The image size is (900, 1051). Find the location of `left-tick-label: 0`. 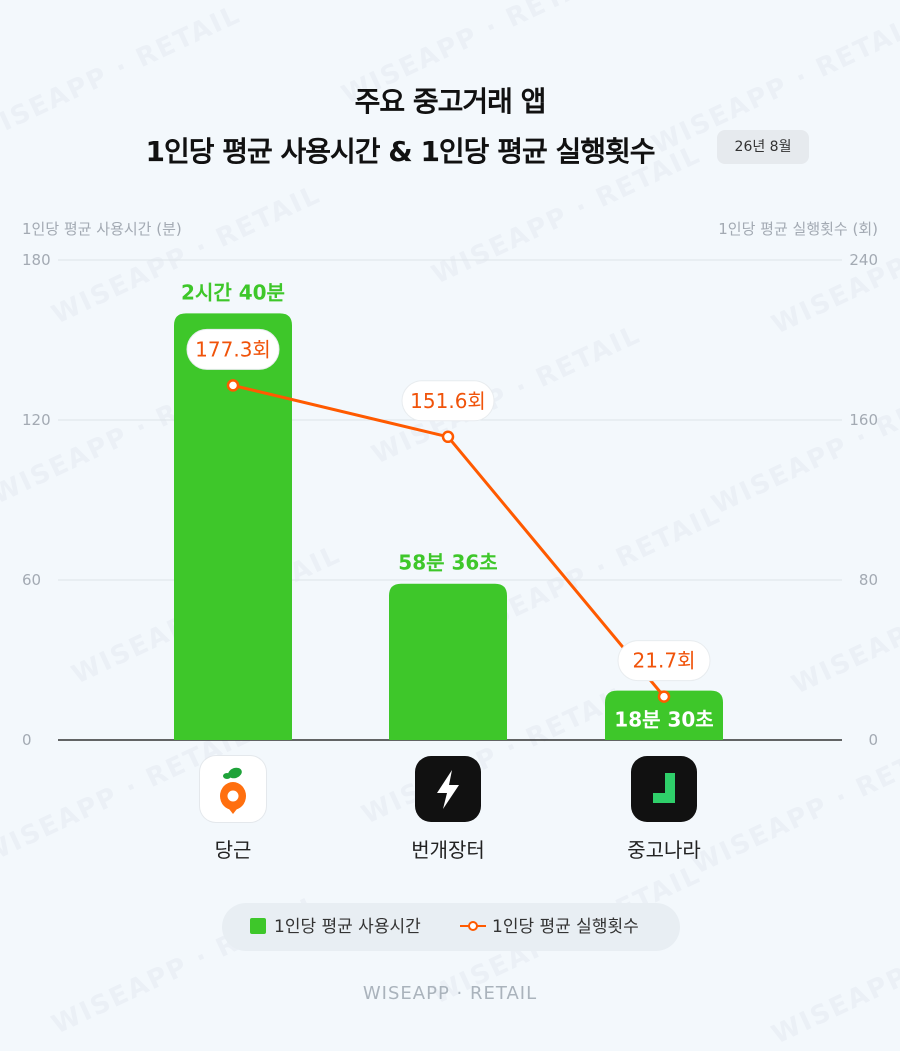

left-tick-label: 0 is located at coordinates (27, 740).